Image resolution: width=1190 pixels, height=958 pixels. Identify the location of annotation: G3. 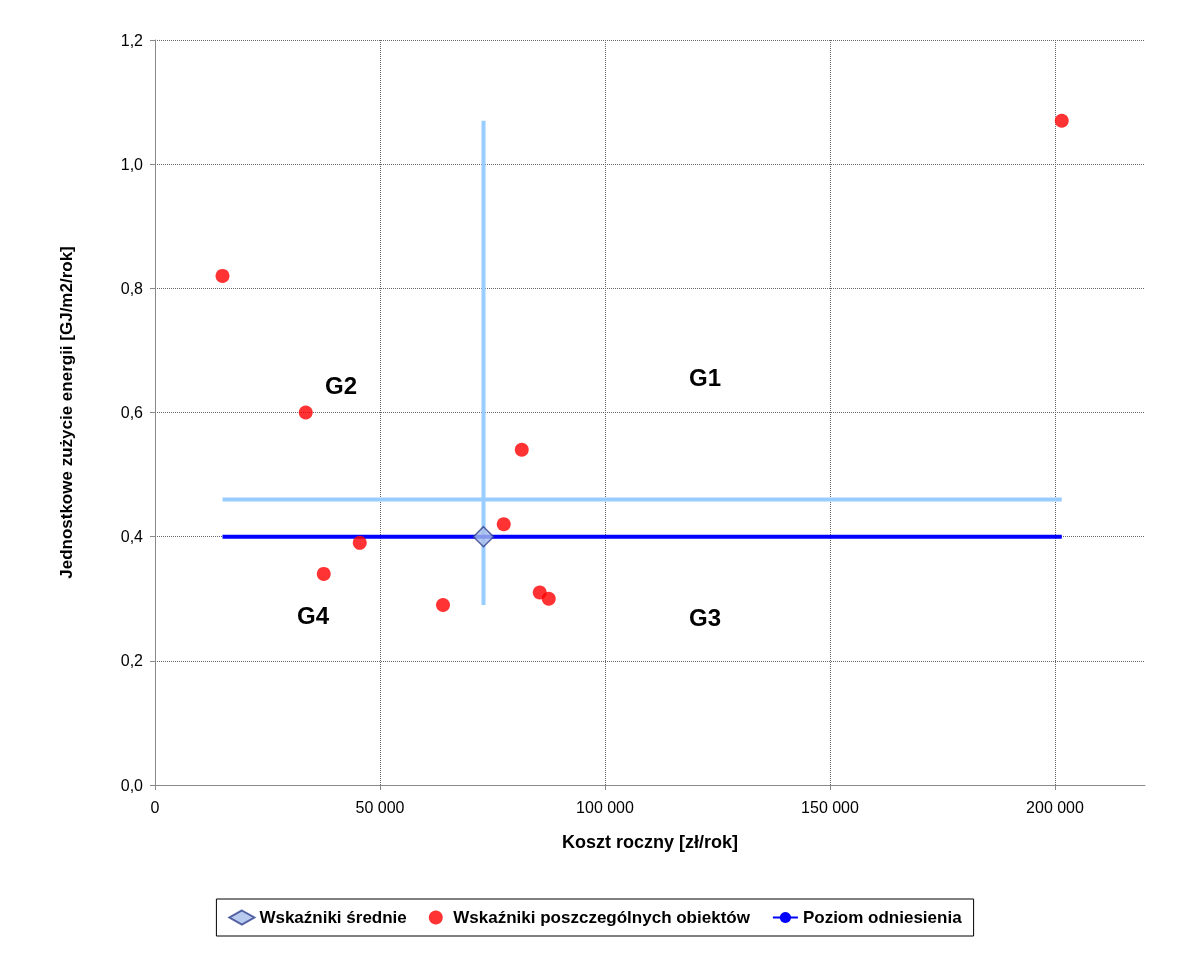
(705, 617).